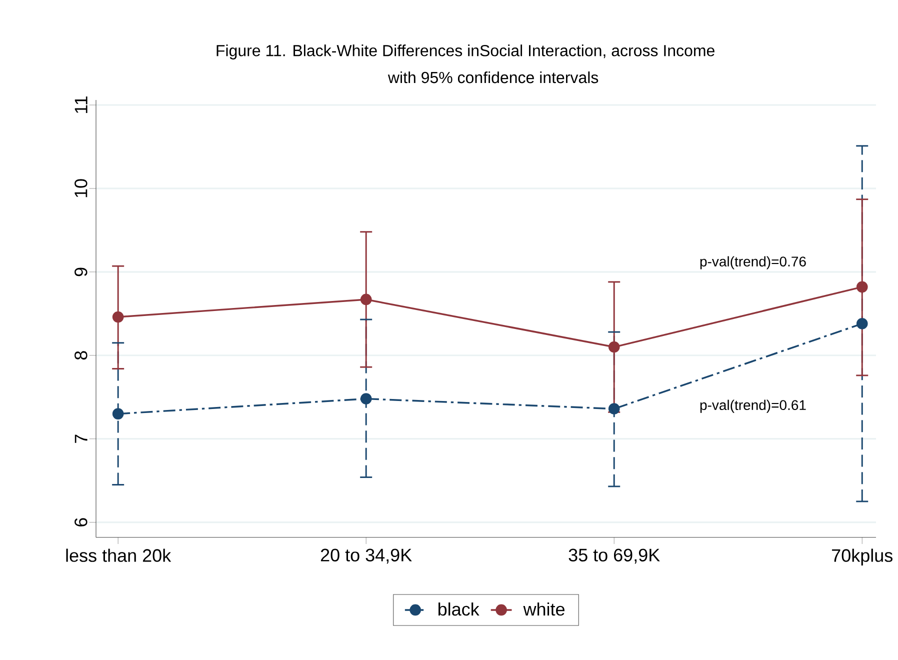  What do you see at coordinates (753, 263) in the screenshot?
I see `annotation: p-val(trend)=0.76` at bounding box center [753, 263].